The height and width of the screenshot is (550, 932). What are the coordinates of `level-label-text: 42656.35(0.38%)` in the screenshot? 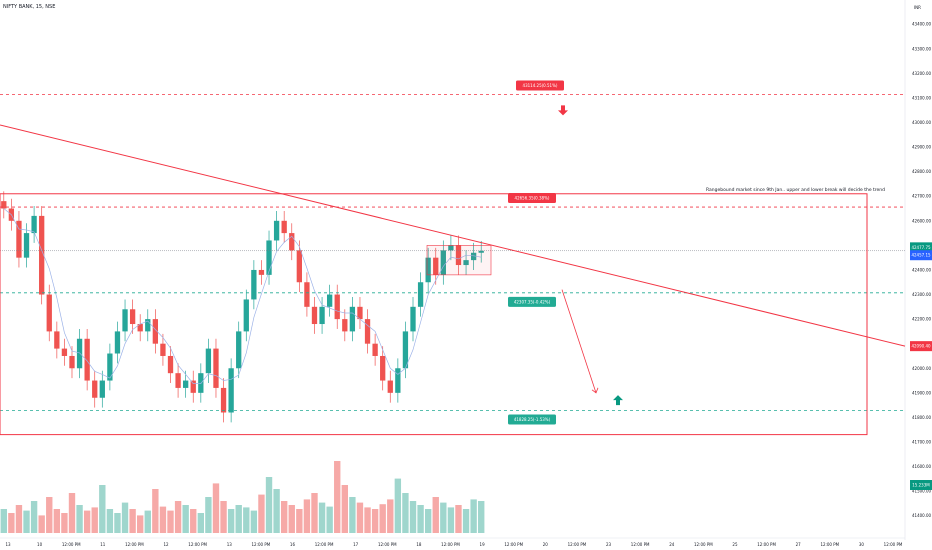 It's located at (532, 198).